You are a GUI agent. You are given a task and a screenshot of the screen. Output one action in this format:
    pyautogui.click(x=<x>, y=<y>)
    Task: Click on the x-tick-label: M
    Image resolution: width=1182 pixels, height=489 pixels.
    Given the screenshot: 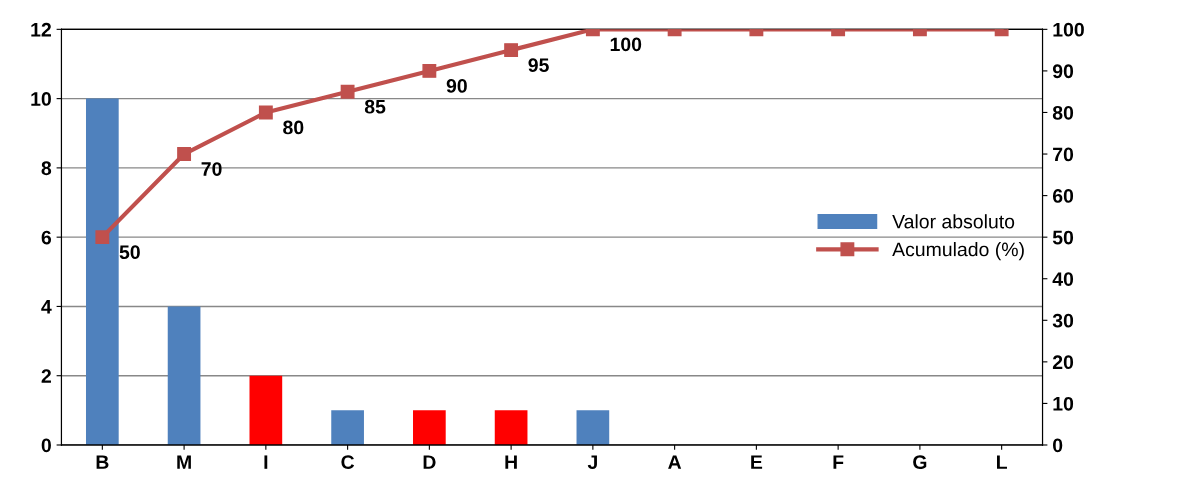 What is the action you would take?
    pyautogui.click(x=184, y=462)
    